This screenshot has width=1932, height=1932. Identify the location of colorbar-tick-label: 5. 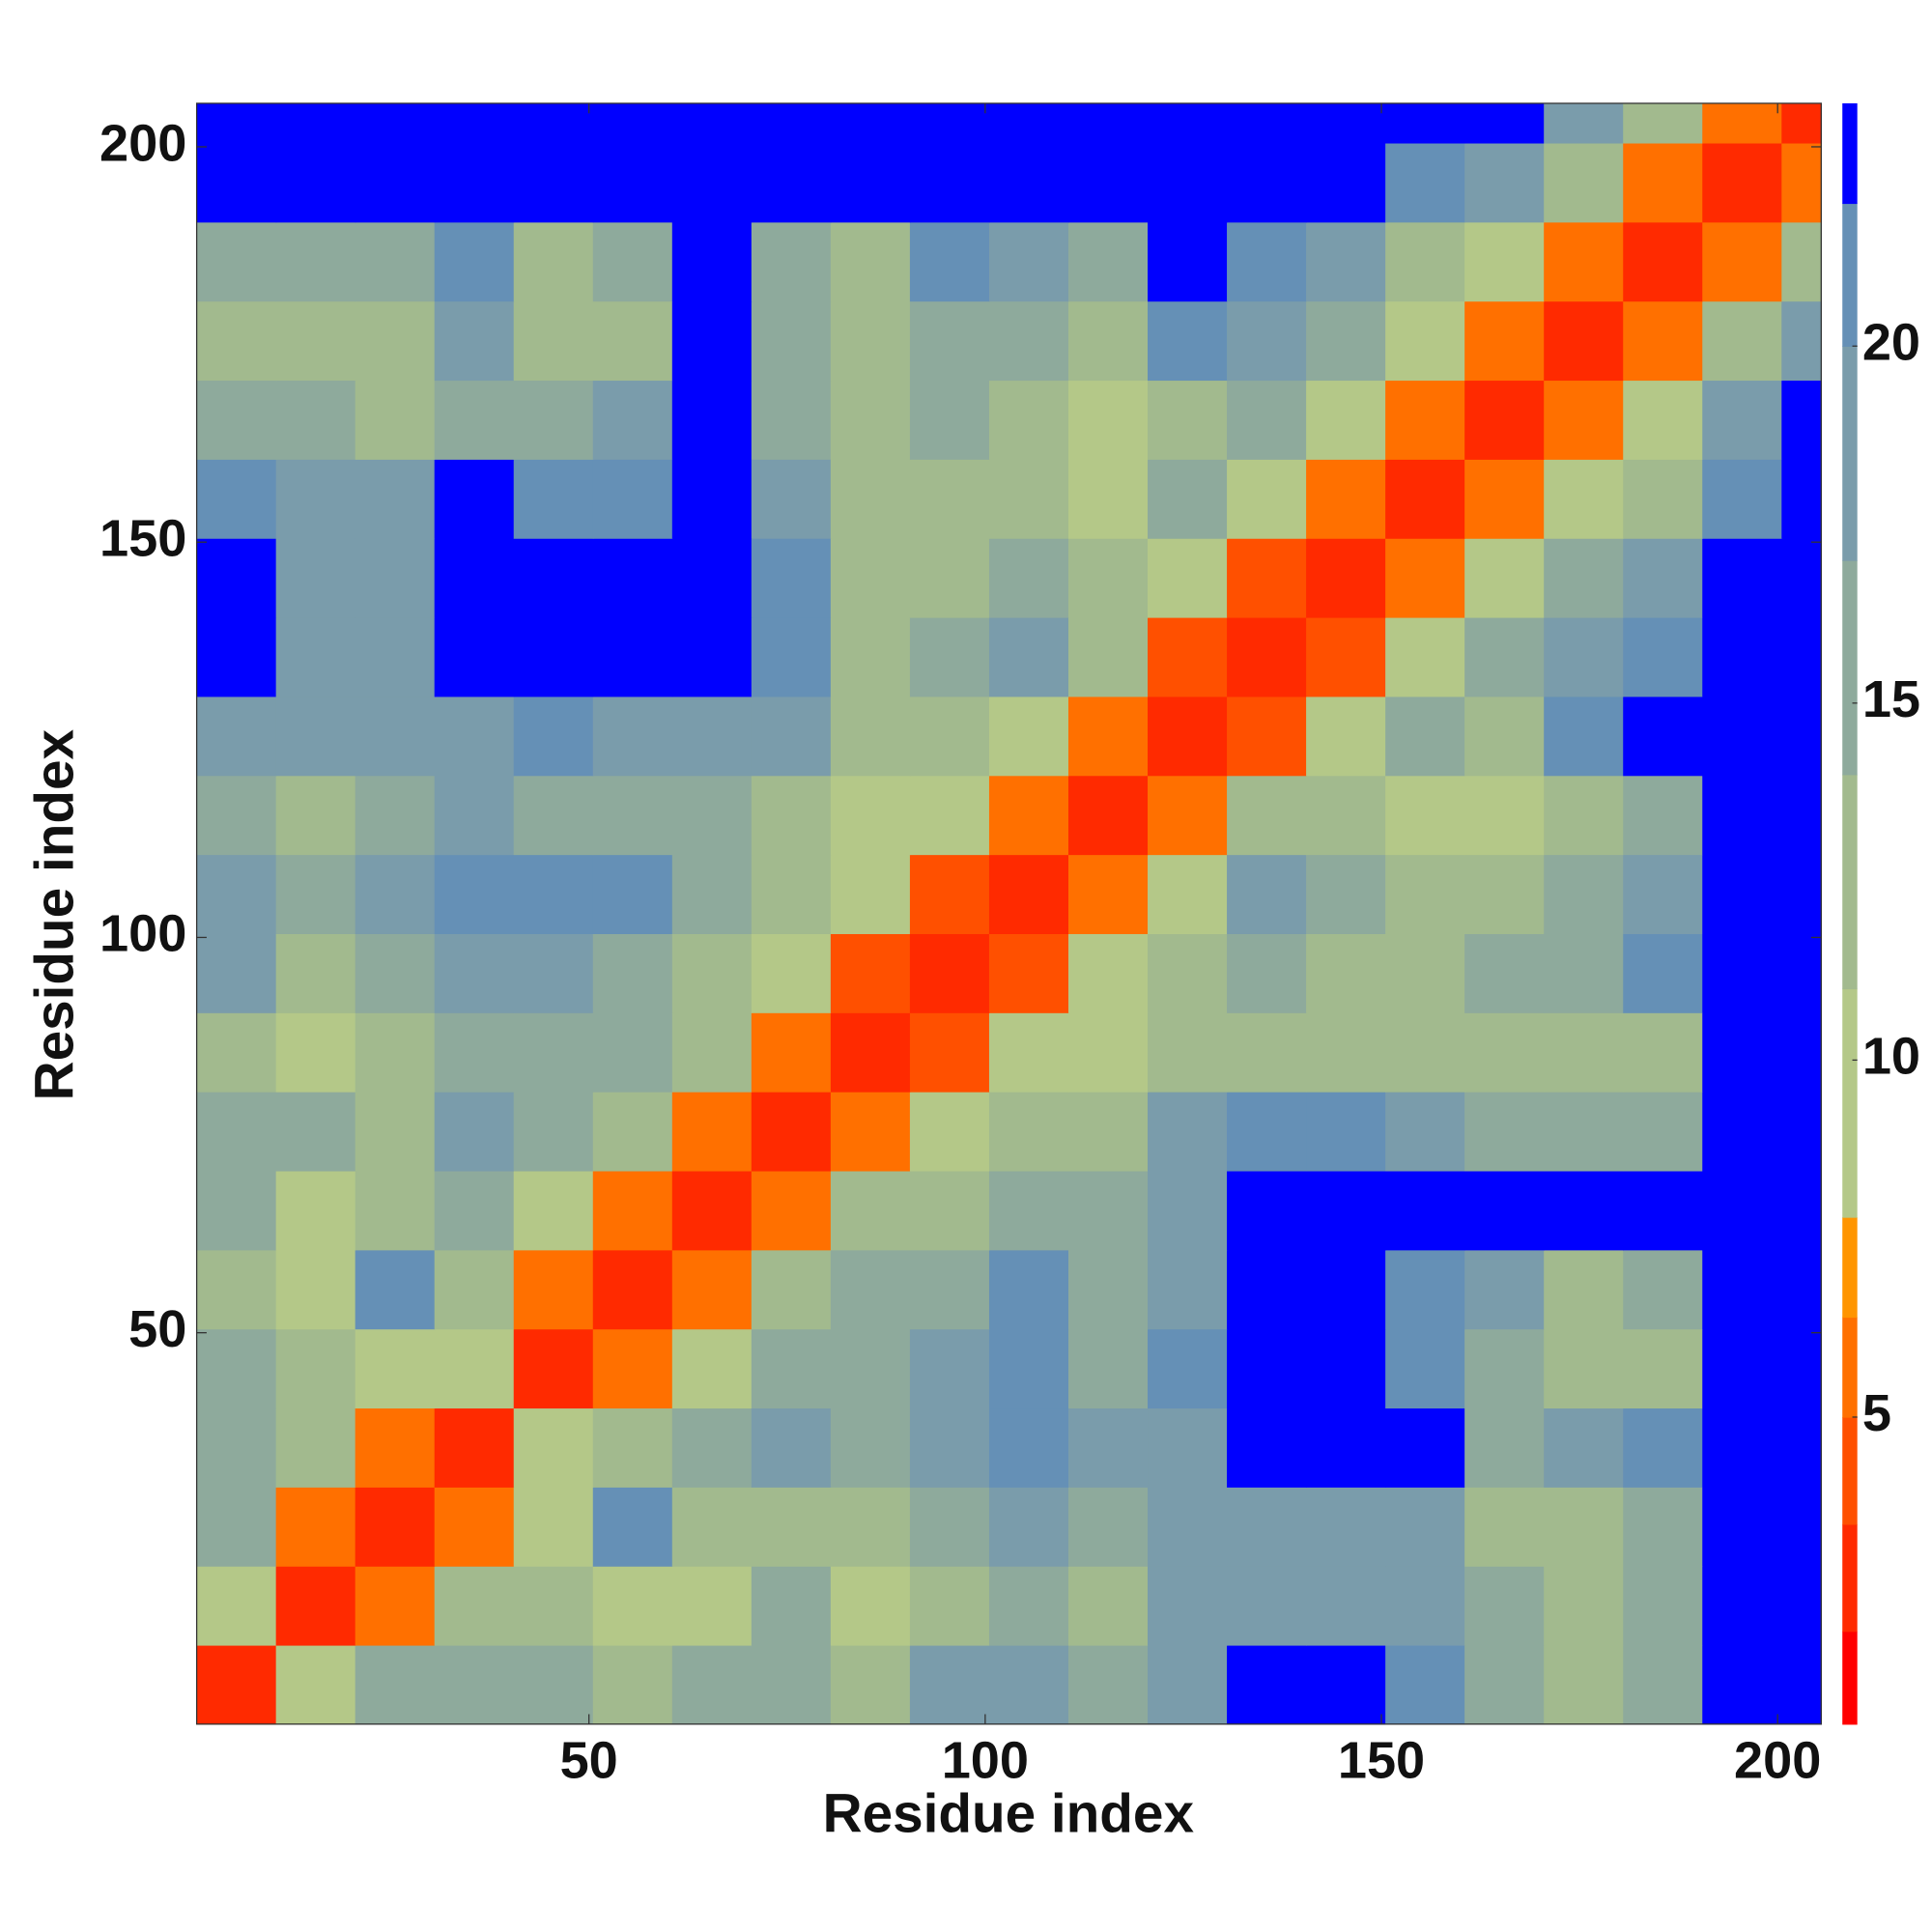
(1876, 1413).